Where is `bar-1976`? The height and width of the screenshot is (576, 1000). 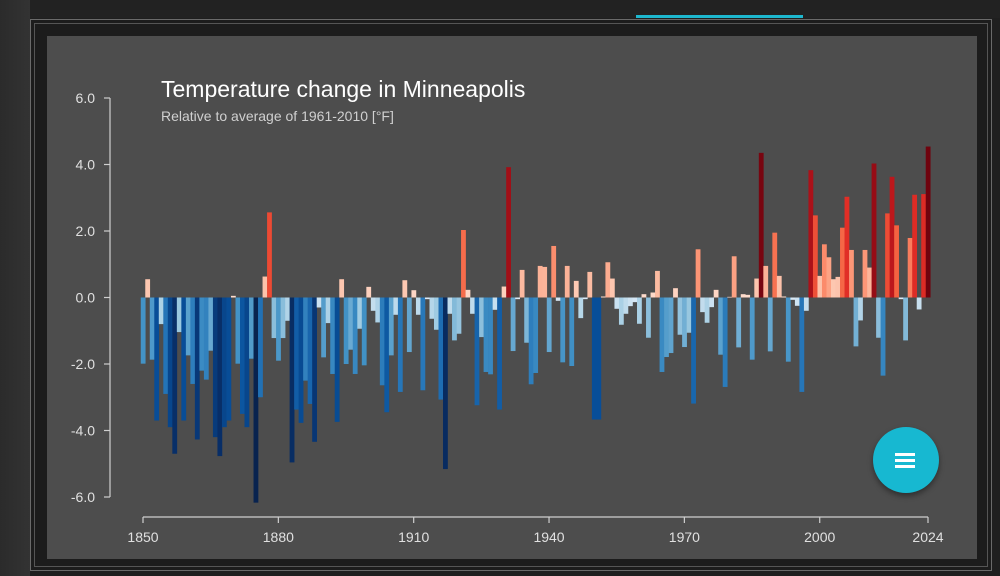
bar-1976 is located at coordinates (711, 302).